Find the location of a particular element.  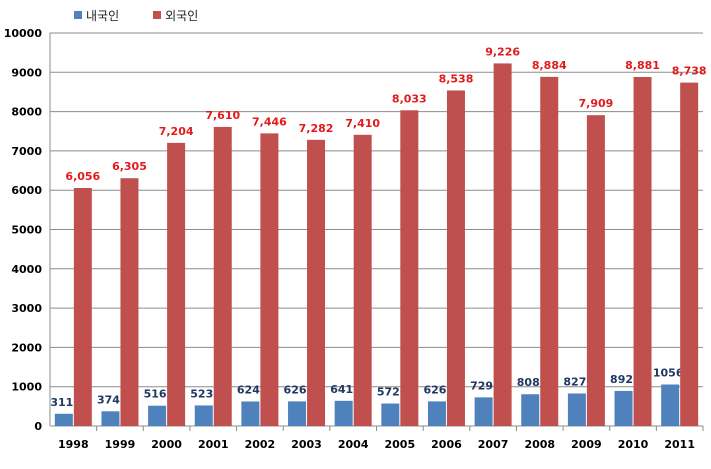

data-label-foreign: 8,538 is located at coordinates (456, 78).